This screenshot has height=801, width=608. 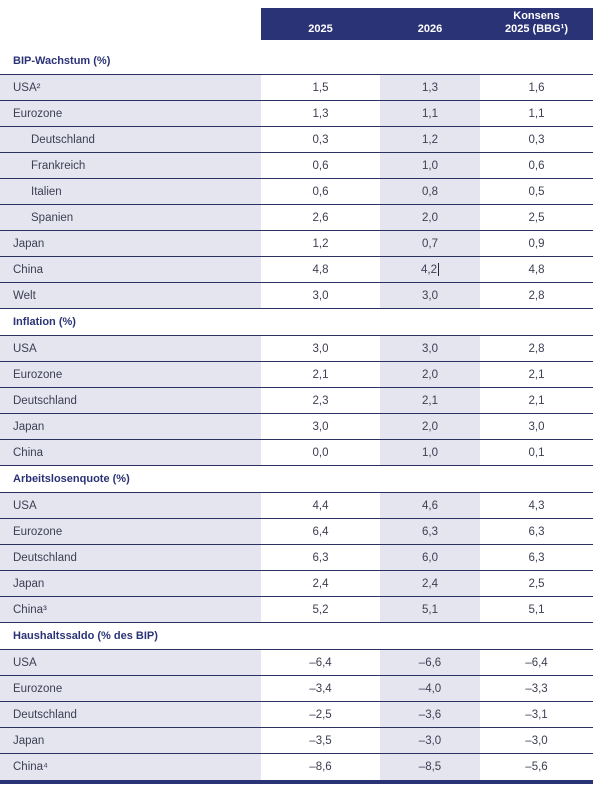 I want to click on section-title: BIP-Wachstum (%), so click(x=296, y=57).